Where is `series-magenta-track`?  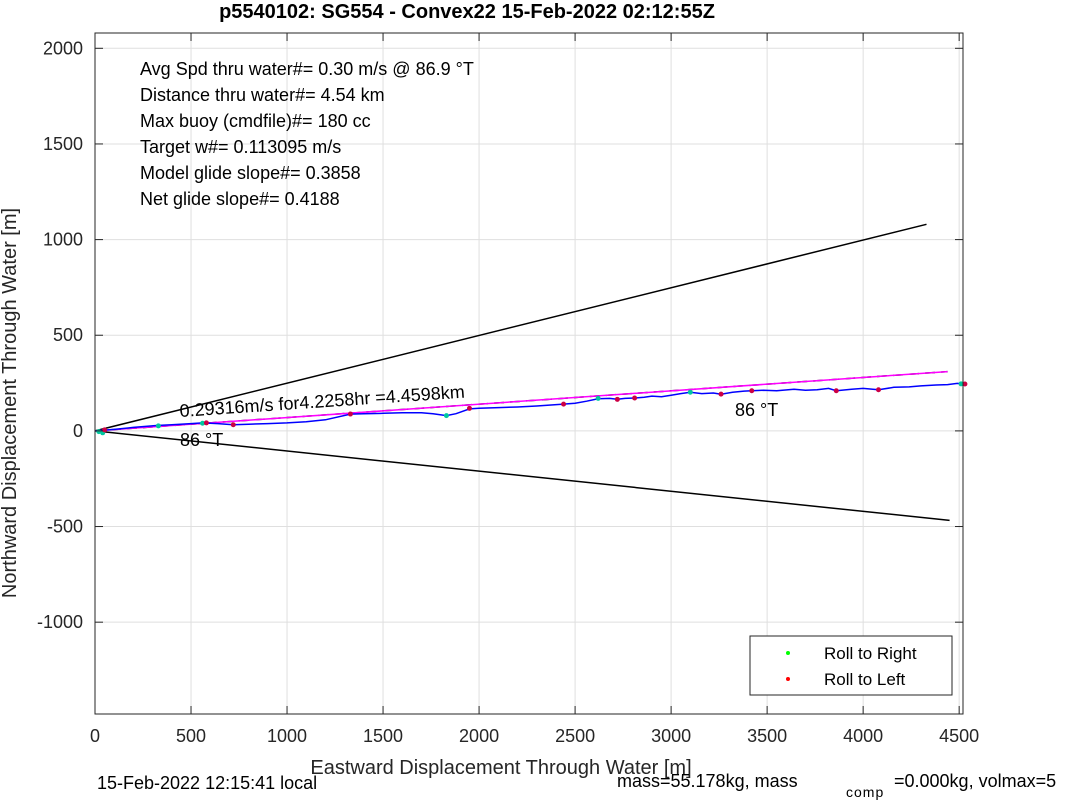
series-magenta-track is located at coordinates (521, 401).